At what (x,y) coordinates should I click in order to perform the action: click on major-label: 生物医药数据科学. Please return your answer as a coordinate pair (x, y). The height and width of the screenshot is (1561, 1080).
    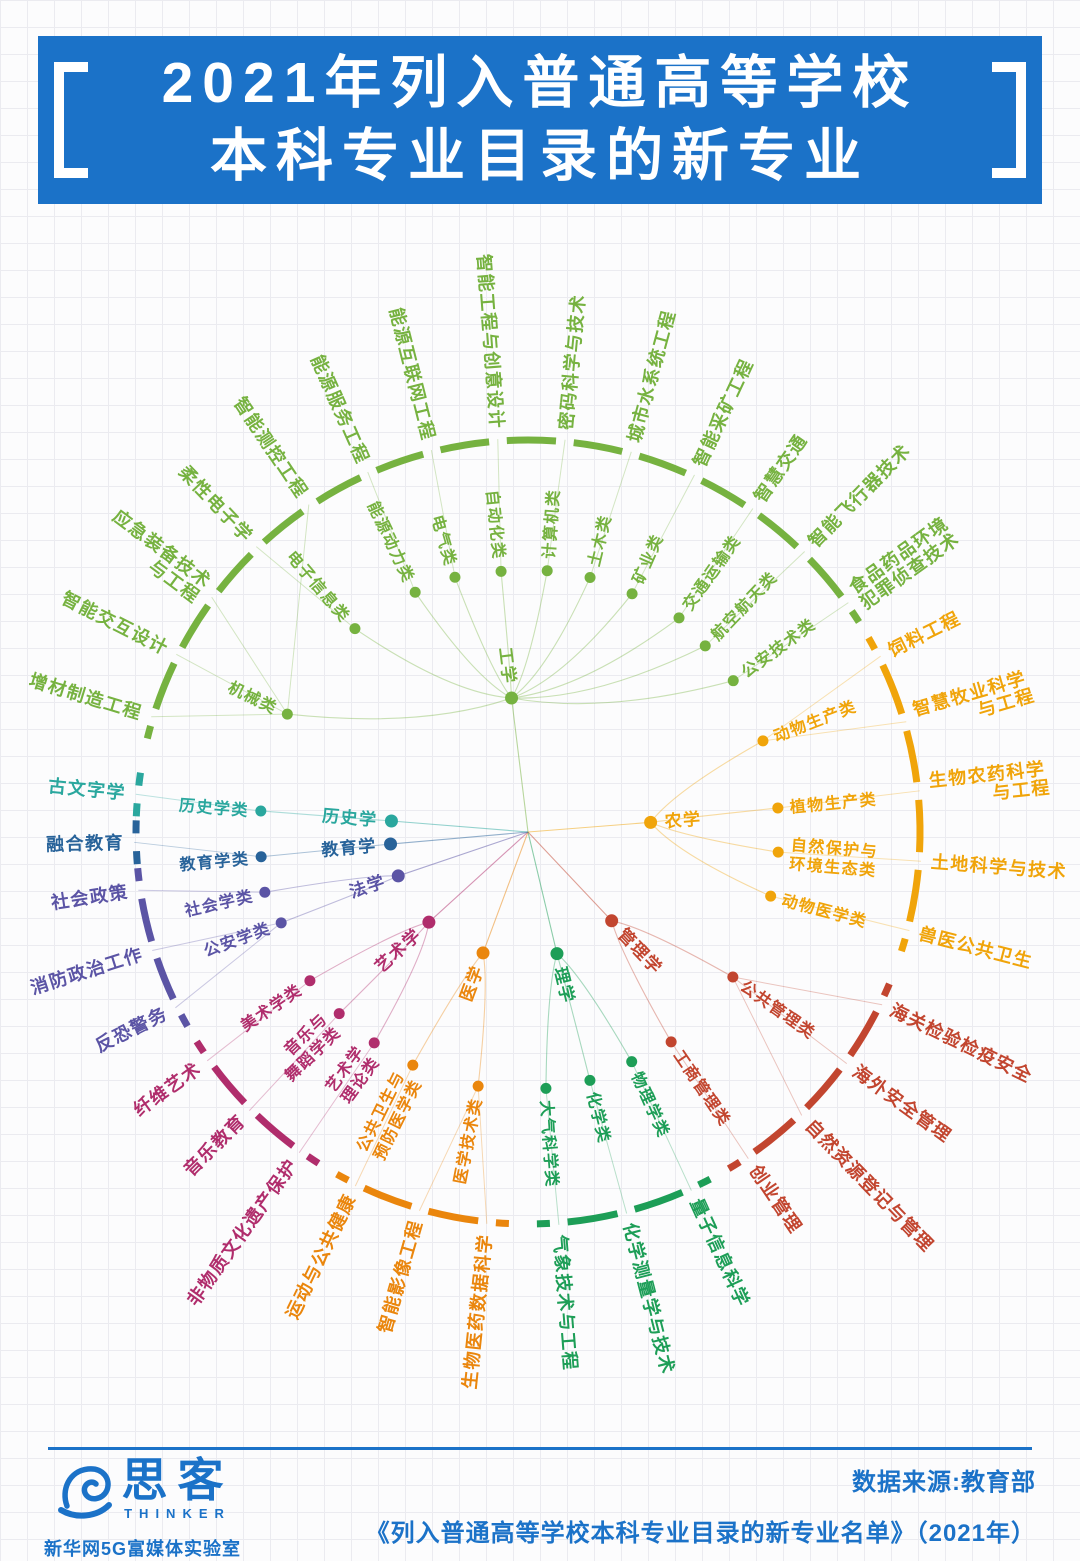
    Looking at the image, I should click on (477, 1311).